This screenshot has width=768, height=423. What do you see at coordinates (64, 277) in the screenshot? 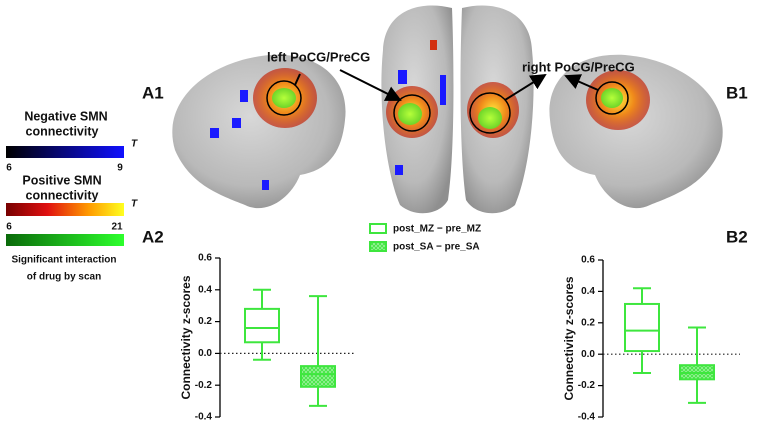
I see `interaction-label: of drug by scan` at bounding box center [64, 277].